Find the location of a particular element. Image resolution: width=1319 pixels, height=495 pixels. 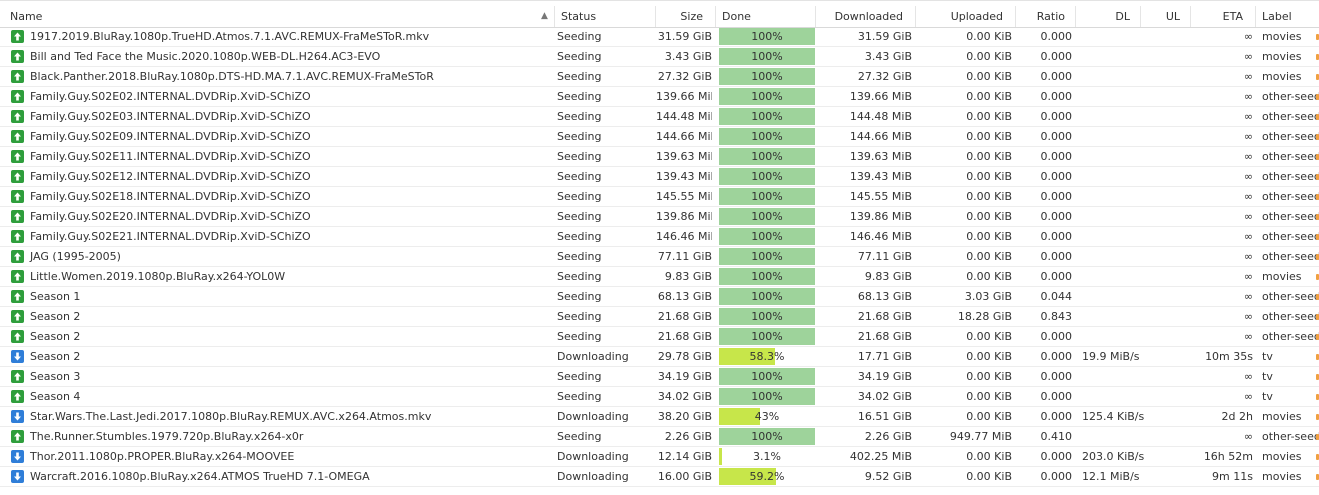

column-header-size: Size is located at coordinates (686, 16).